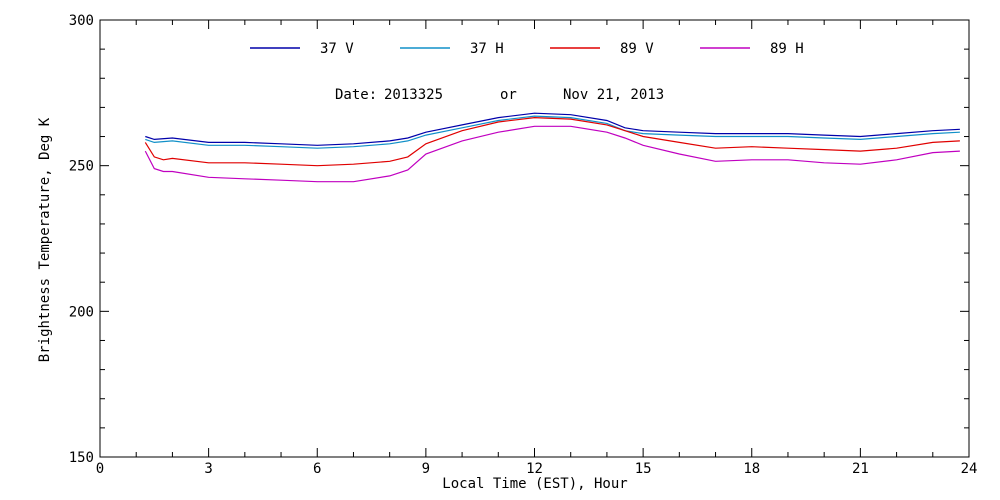 The width and height of the screenshot is (1000, 500). Describe the element at coordinates (787, 49) in the screenshot. I see `legend-label: 89 H` at that location.